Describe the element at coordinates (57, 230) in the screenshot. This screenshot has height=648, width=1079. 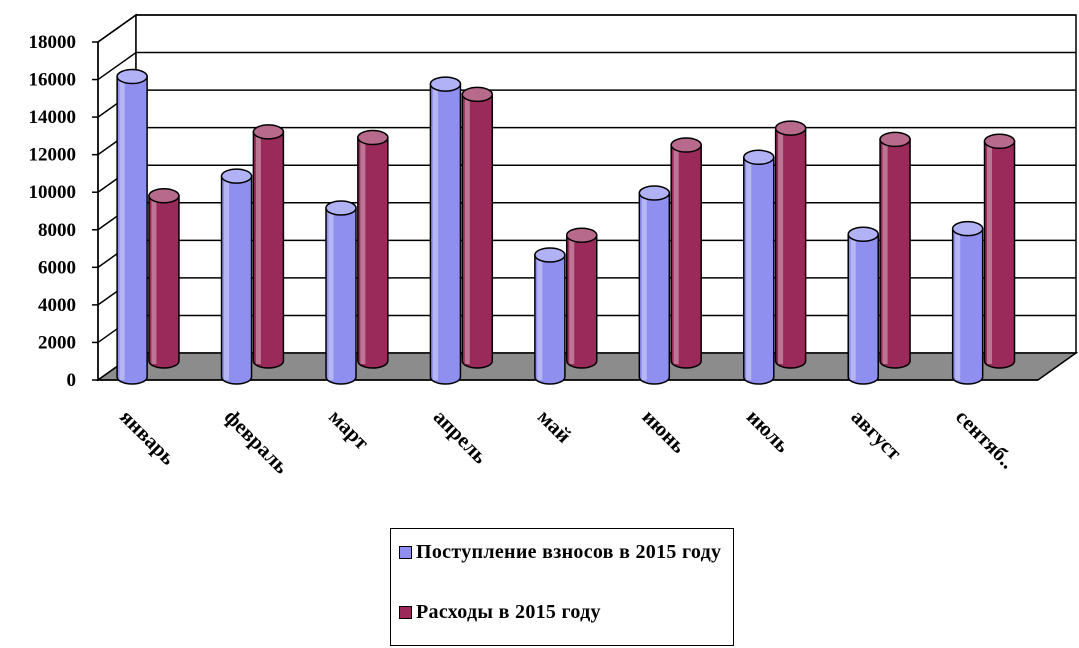
I see `y-tick-label: 8000` at that location.